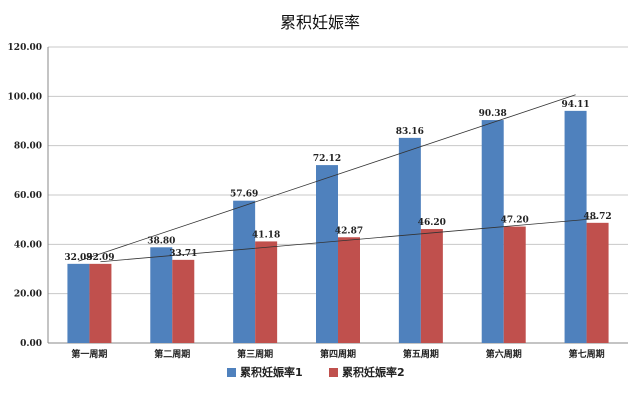 This screenshot has width=640, height=400. I want to click on data-label: 41.18, so click(266, 235).